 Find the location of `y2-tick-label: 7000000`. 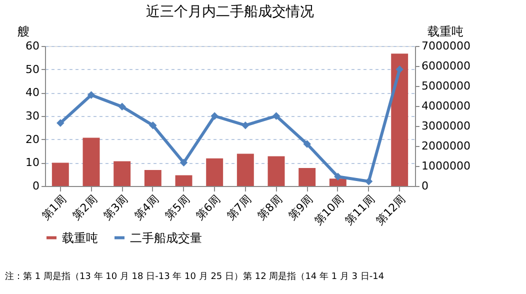

y2-tick-label: 7000000 is located at coordinates (446, 46).